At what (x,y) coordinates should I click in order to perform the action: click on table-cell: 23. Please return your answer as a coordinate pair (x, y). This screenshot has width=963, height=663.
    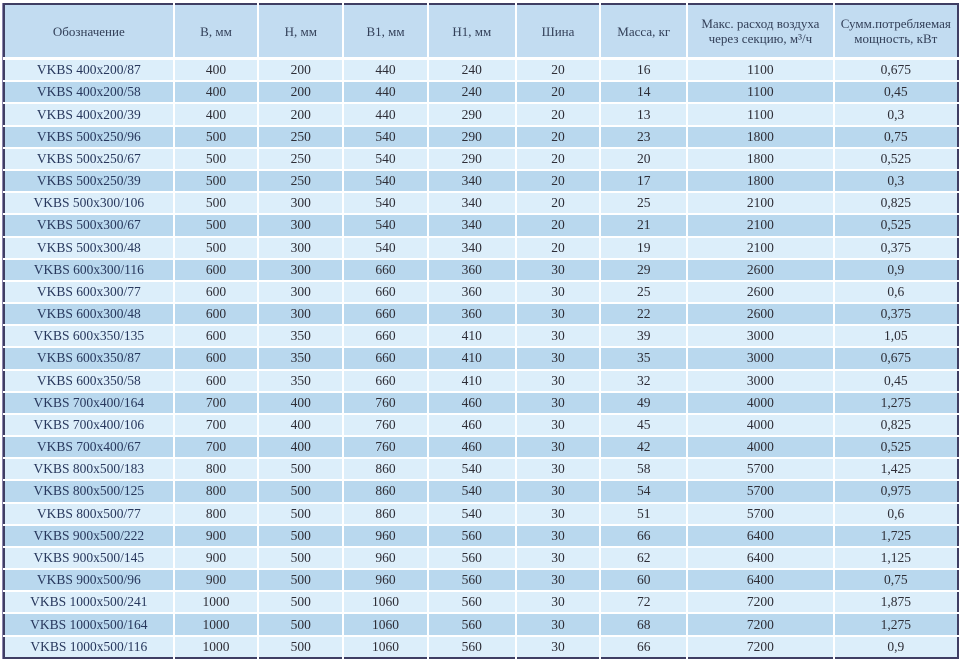
    Looking at the image, I should click on (643, 136).